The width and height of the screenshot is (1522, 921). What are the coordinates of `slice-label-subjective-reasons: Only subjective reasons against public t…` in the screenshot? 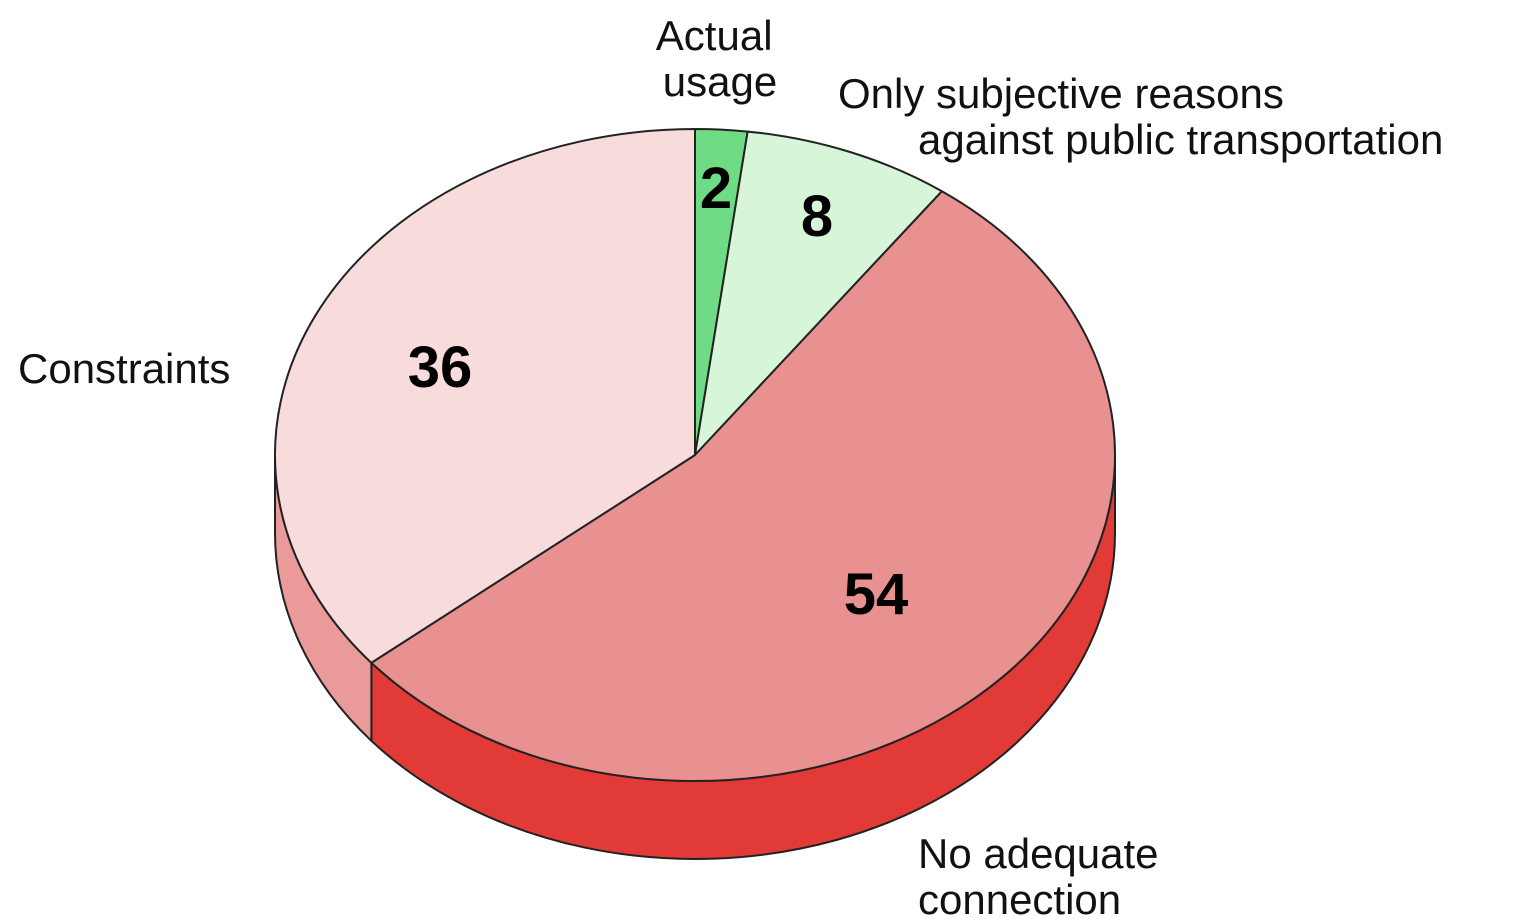 It's located at (1140, 116).